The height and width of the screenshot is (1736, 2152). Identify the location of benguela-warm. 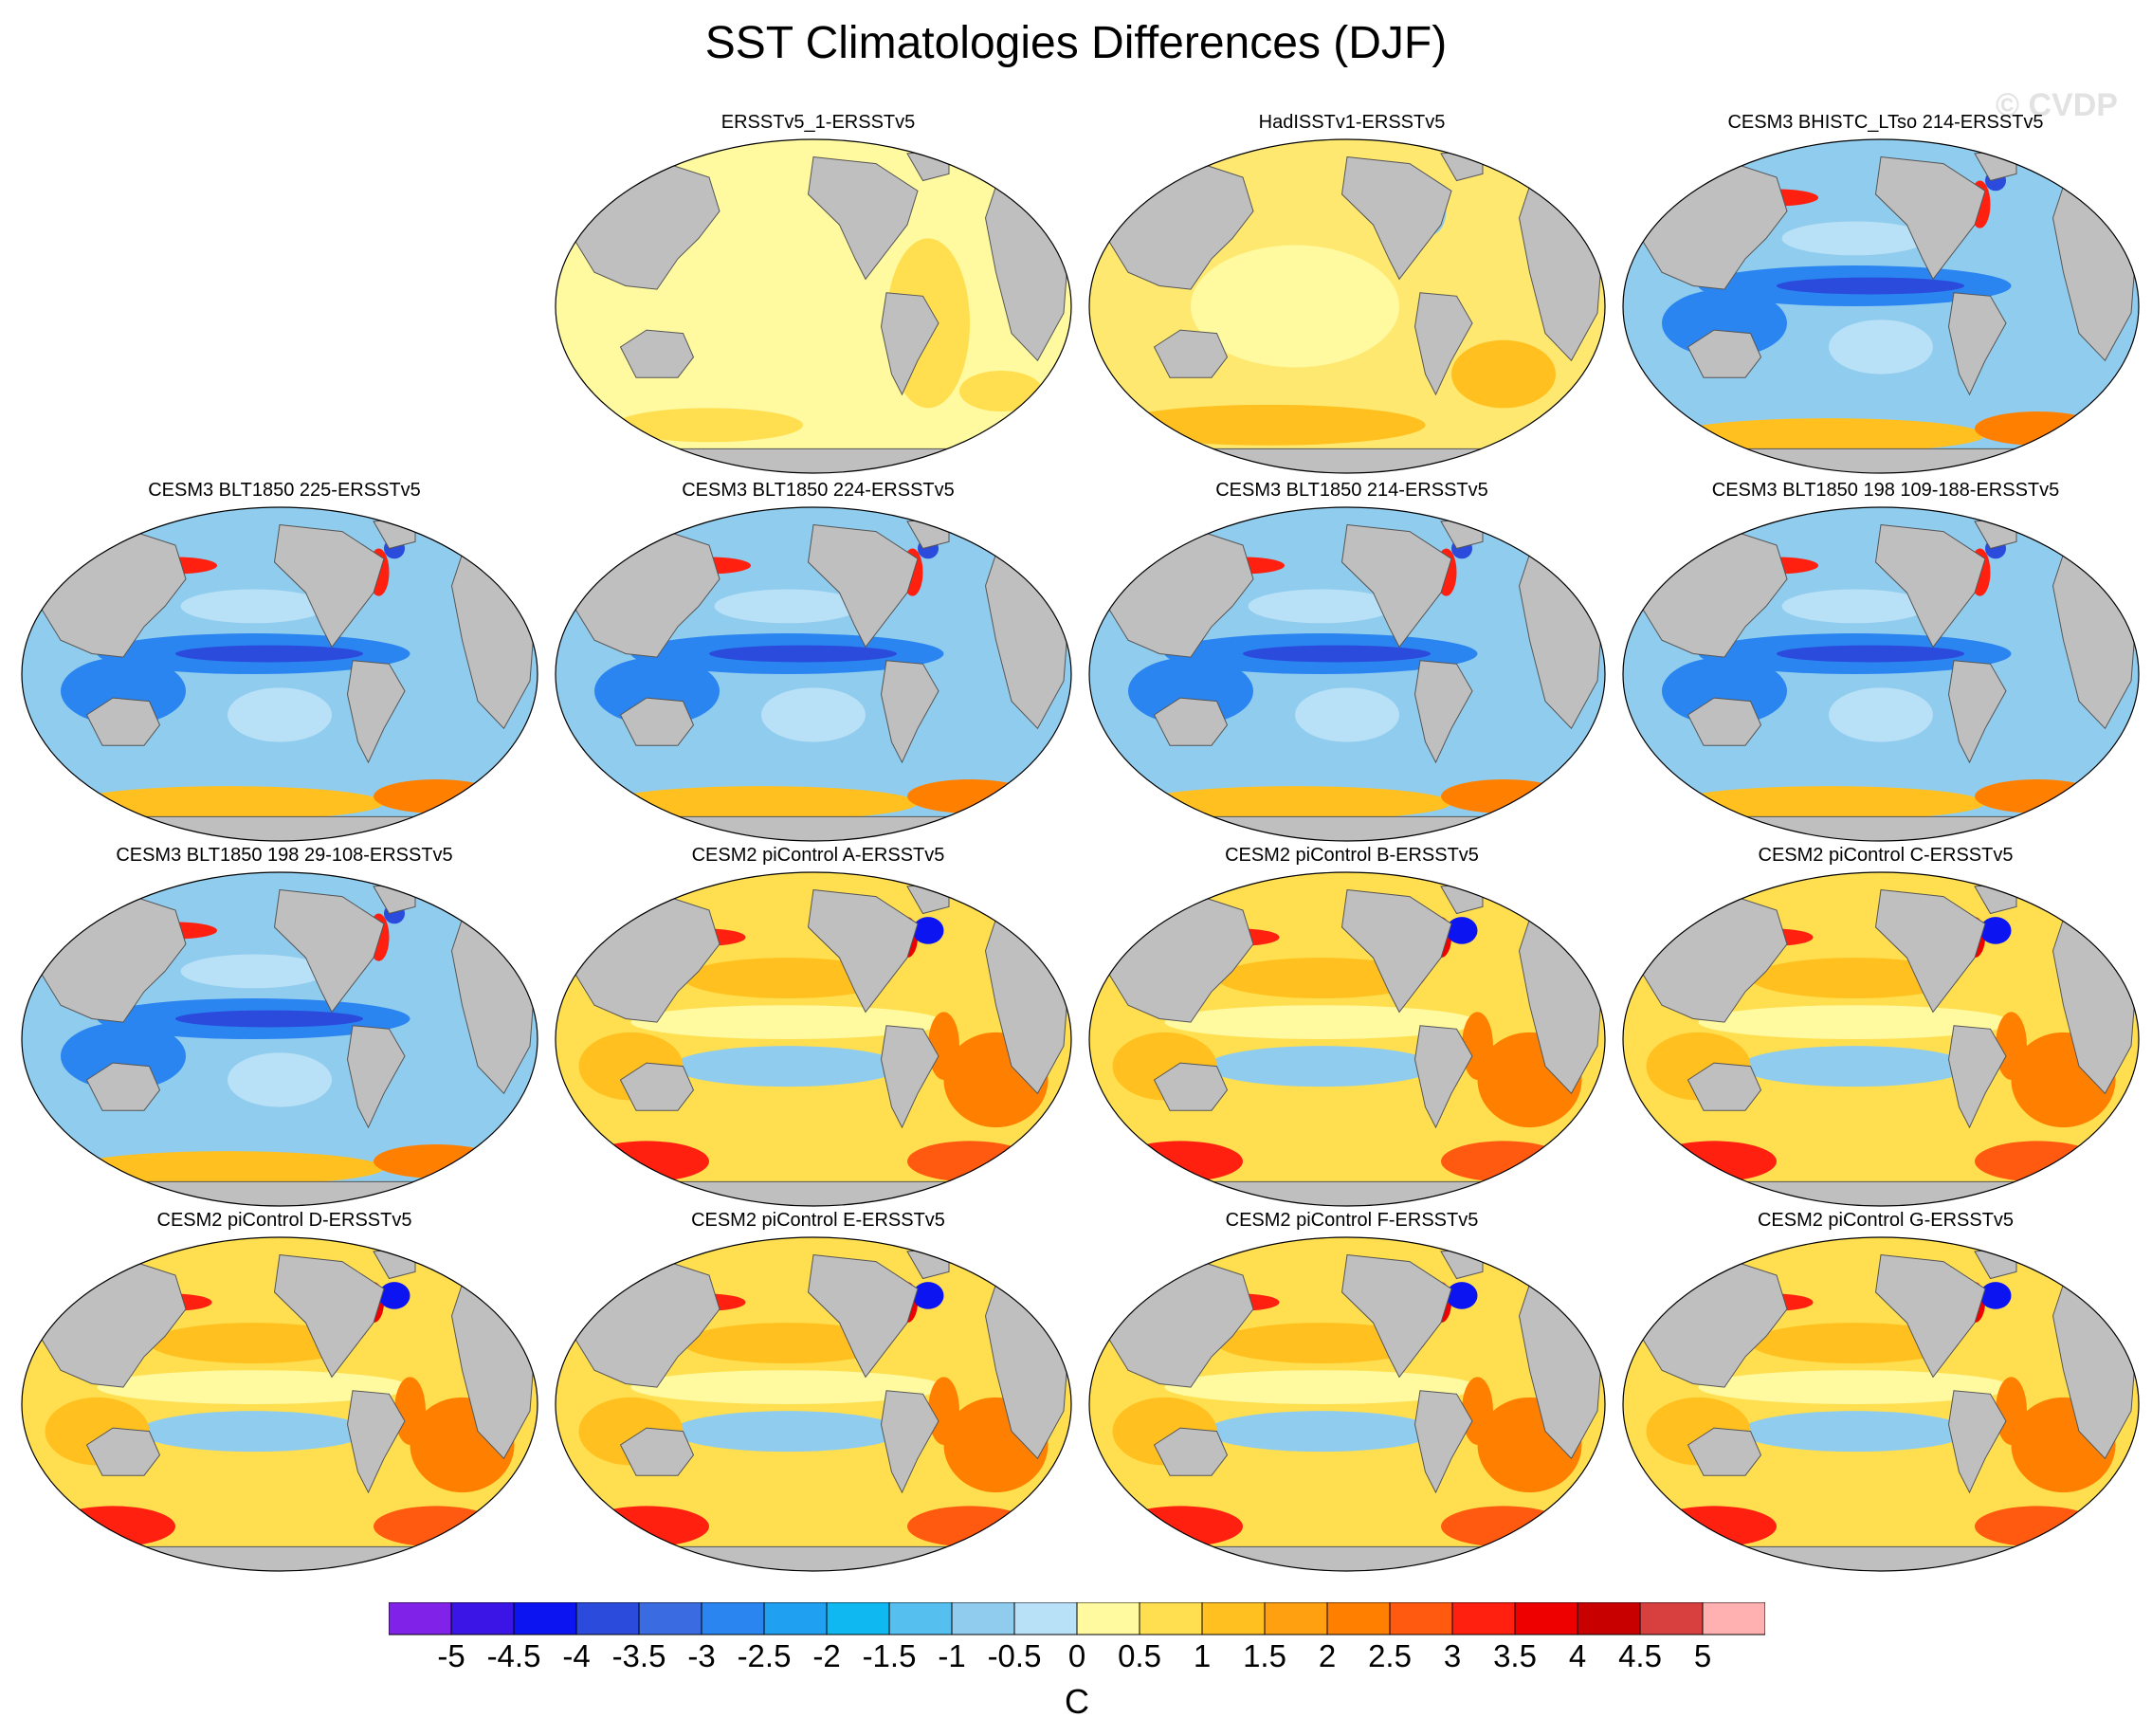
(944, 1046).